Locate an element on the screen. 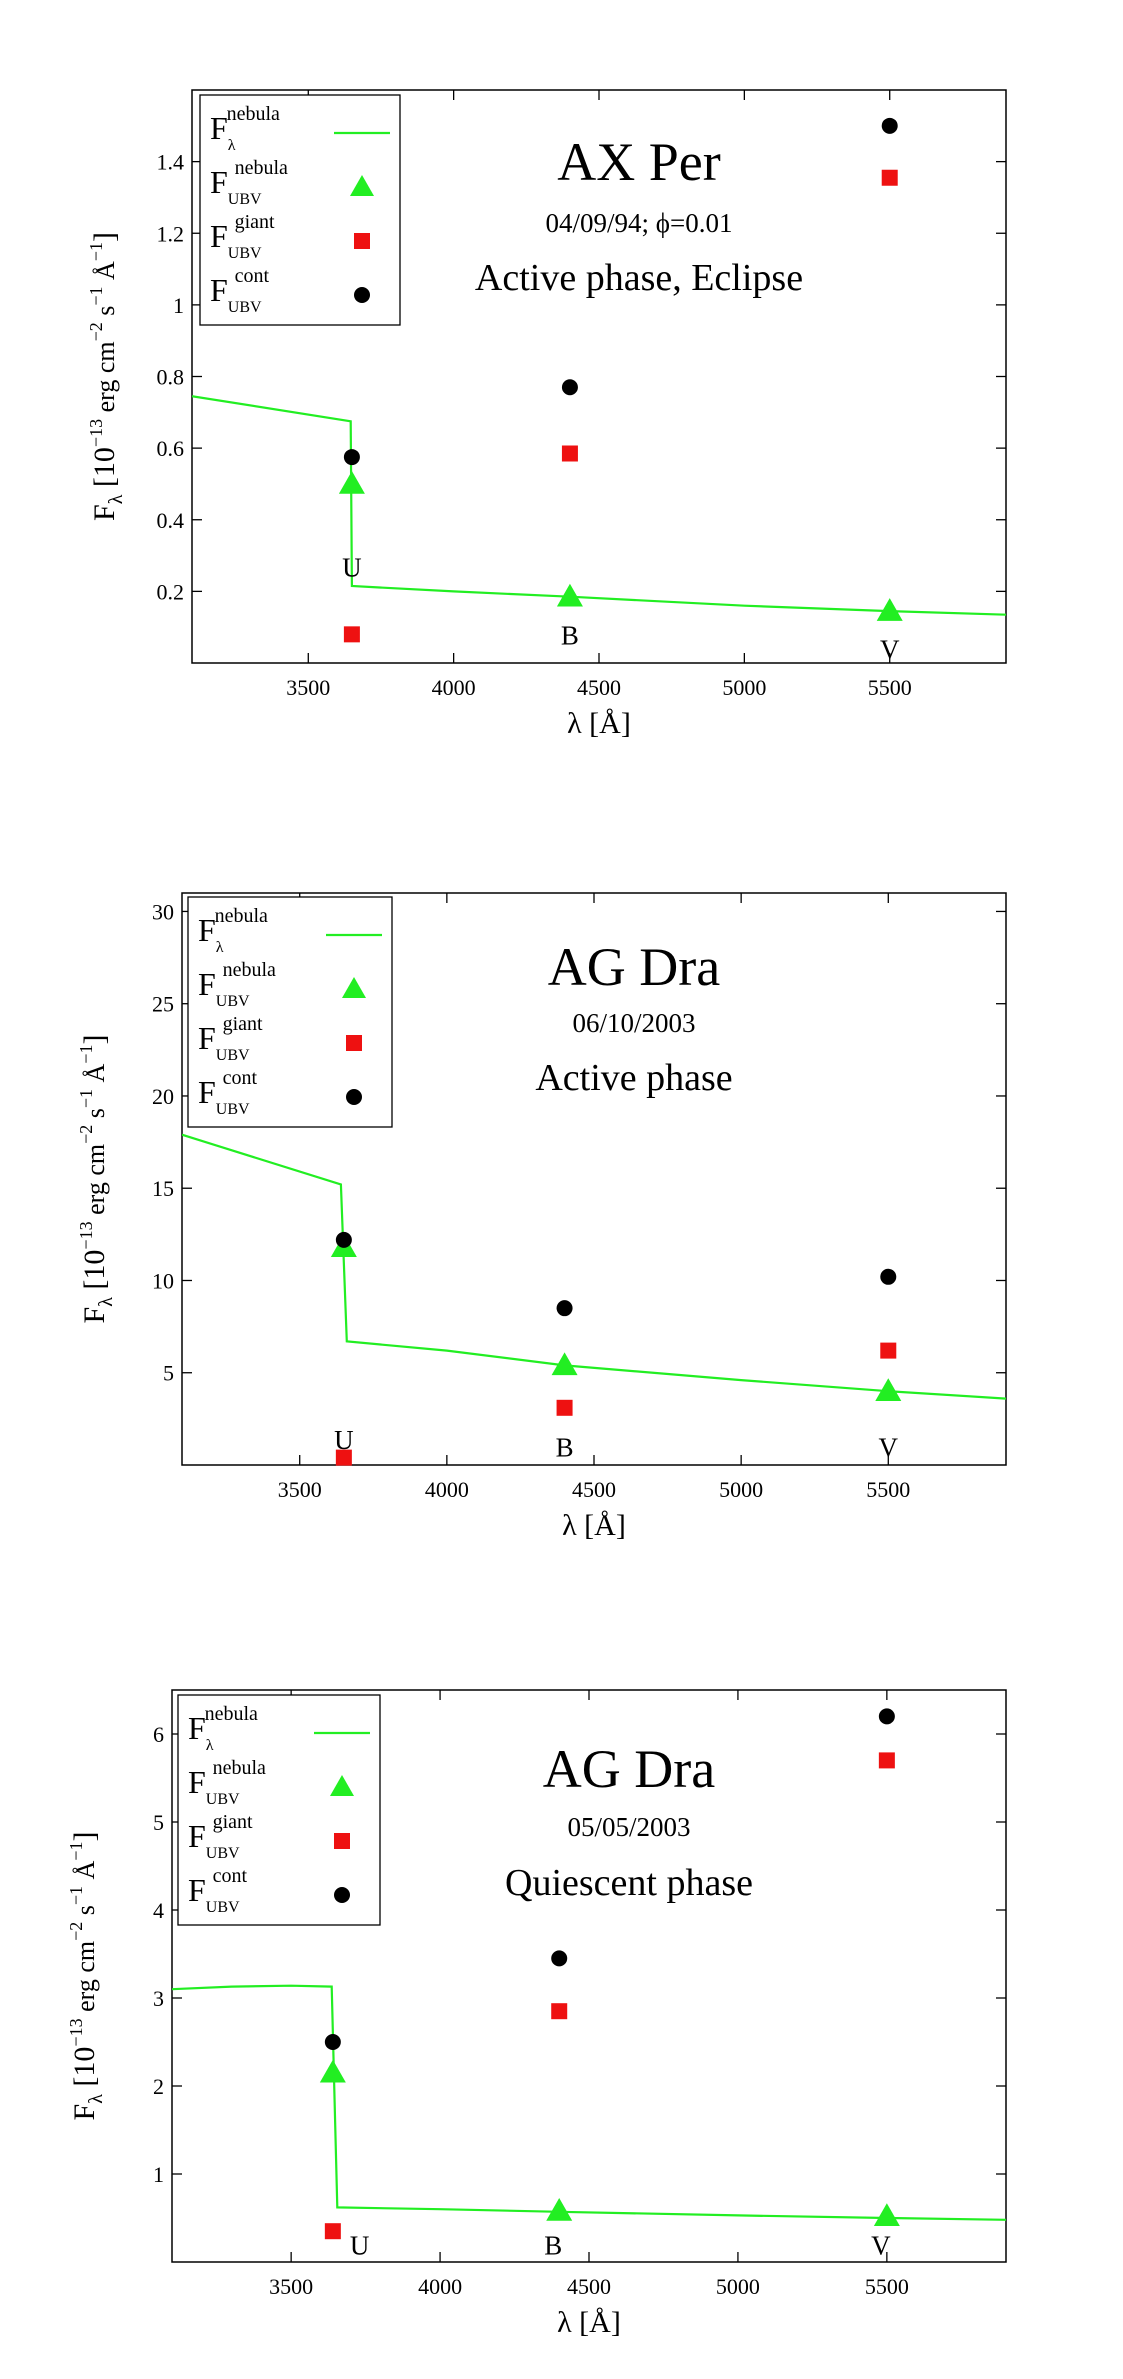  x-axis-label: λ [Å] is located at coordinates (599, 723).